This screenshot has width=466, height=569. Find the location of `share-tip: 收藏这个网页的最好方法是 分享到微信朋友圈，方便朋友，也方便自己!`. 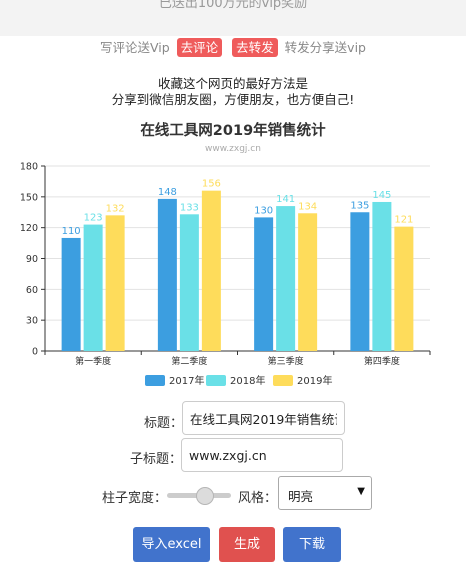

share-tip: 收藏这个网页的最好方法是 分享到微信朋友圈，方便朋友，也方便自己! is located at coordinates (233, 92).